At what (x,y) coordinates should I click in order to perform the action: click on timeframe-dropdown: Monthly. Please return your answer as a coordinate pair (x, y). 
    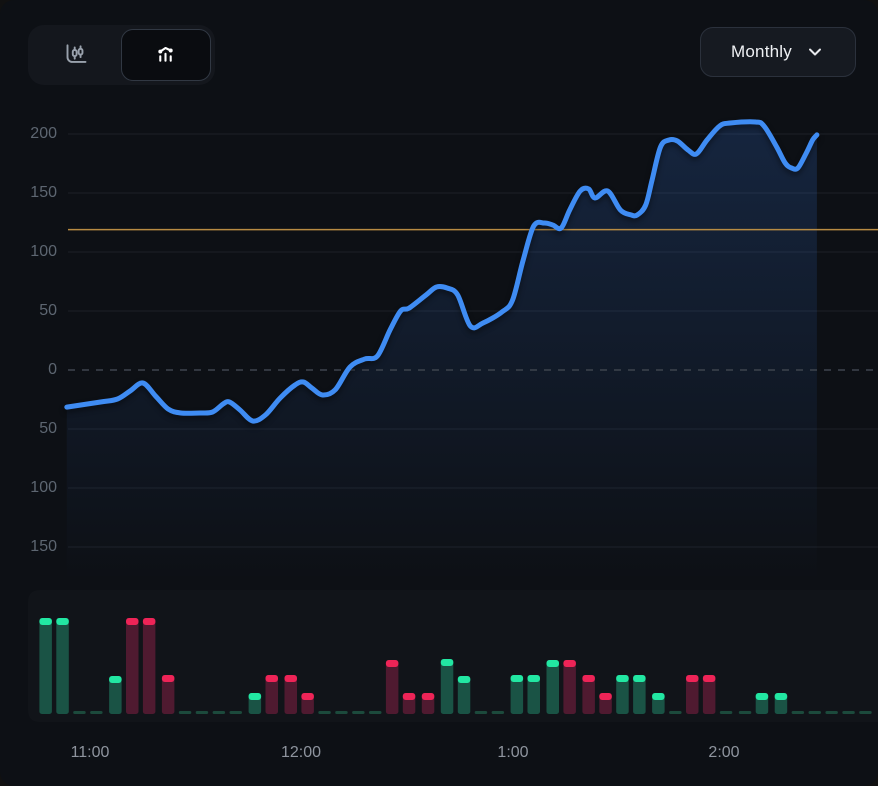
    Looking at the image, I should click on (778, 52).